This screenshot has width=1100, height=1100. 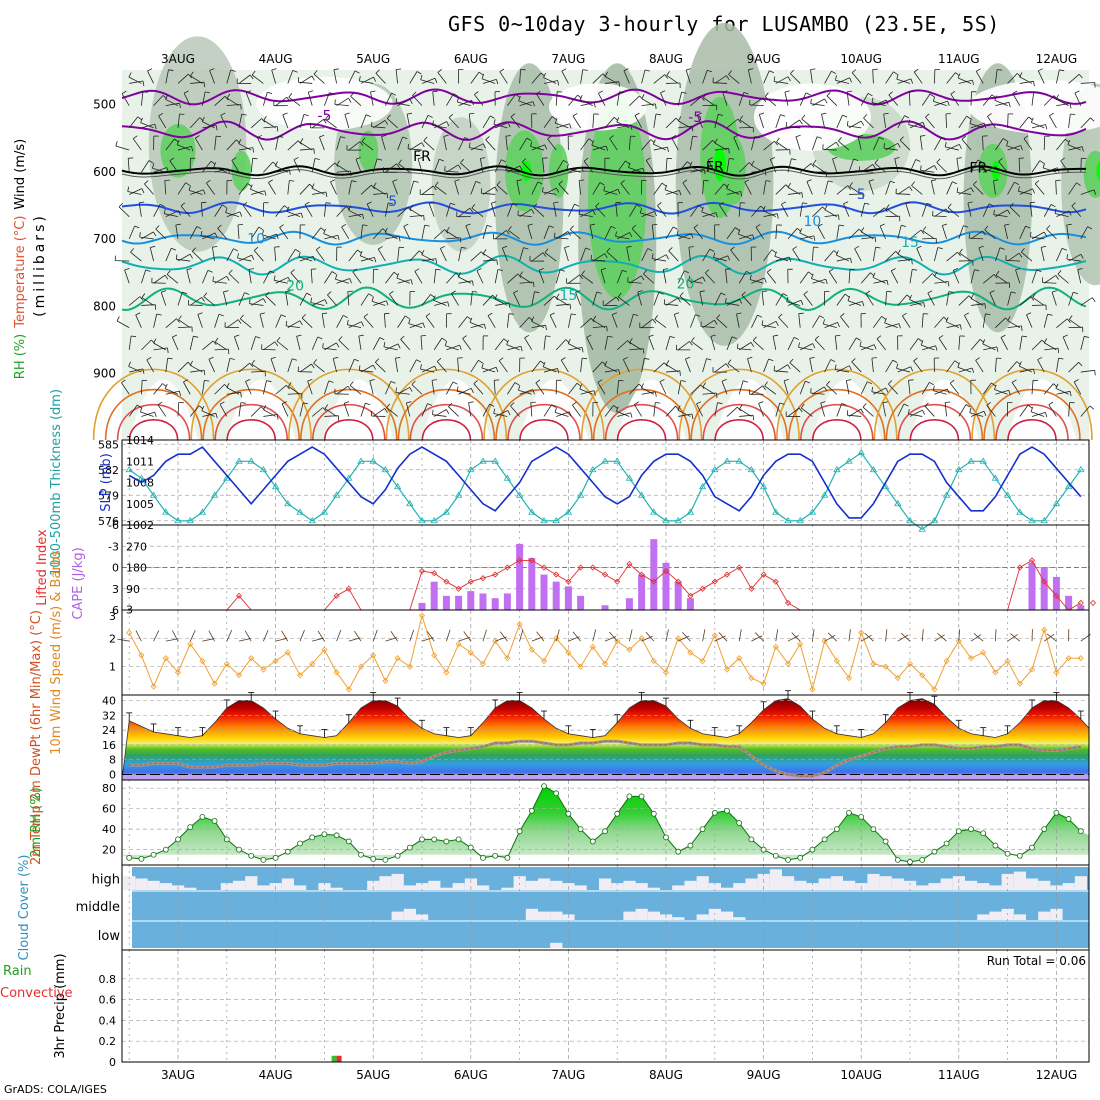 I want to click on upper-air-ylabel: RH (%)Temperature (°C)Wind (m/s), so click(x=20, y=259).